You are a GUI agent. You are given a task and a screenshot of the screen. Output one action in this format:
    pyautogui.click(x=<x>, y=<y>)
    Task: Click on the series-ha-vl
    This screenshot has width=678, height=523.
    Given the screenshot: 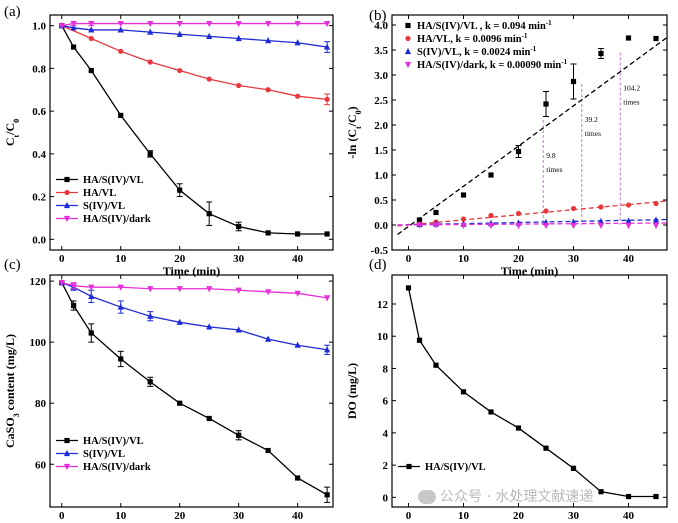 What is the action you would take?
    pyautogui.click(x=195, y=64)
    